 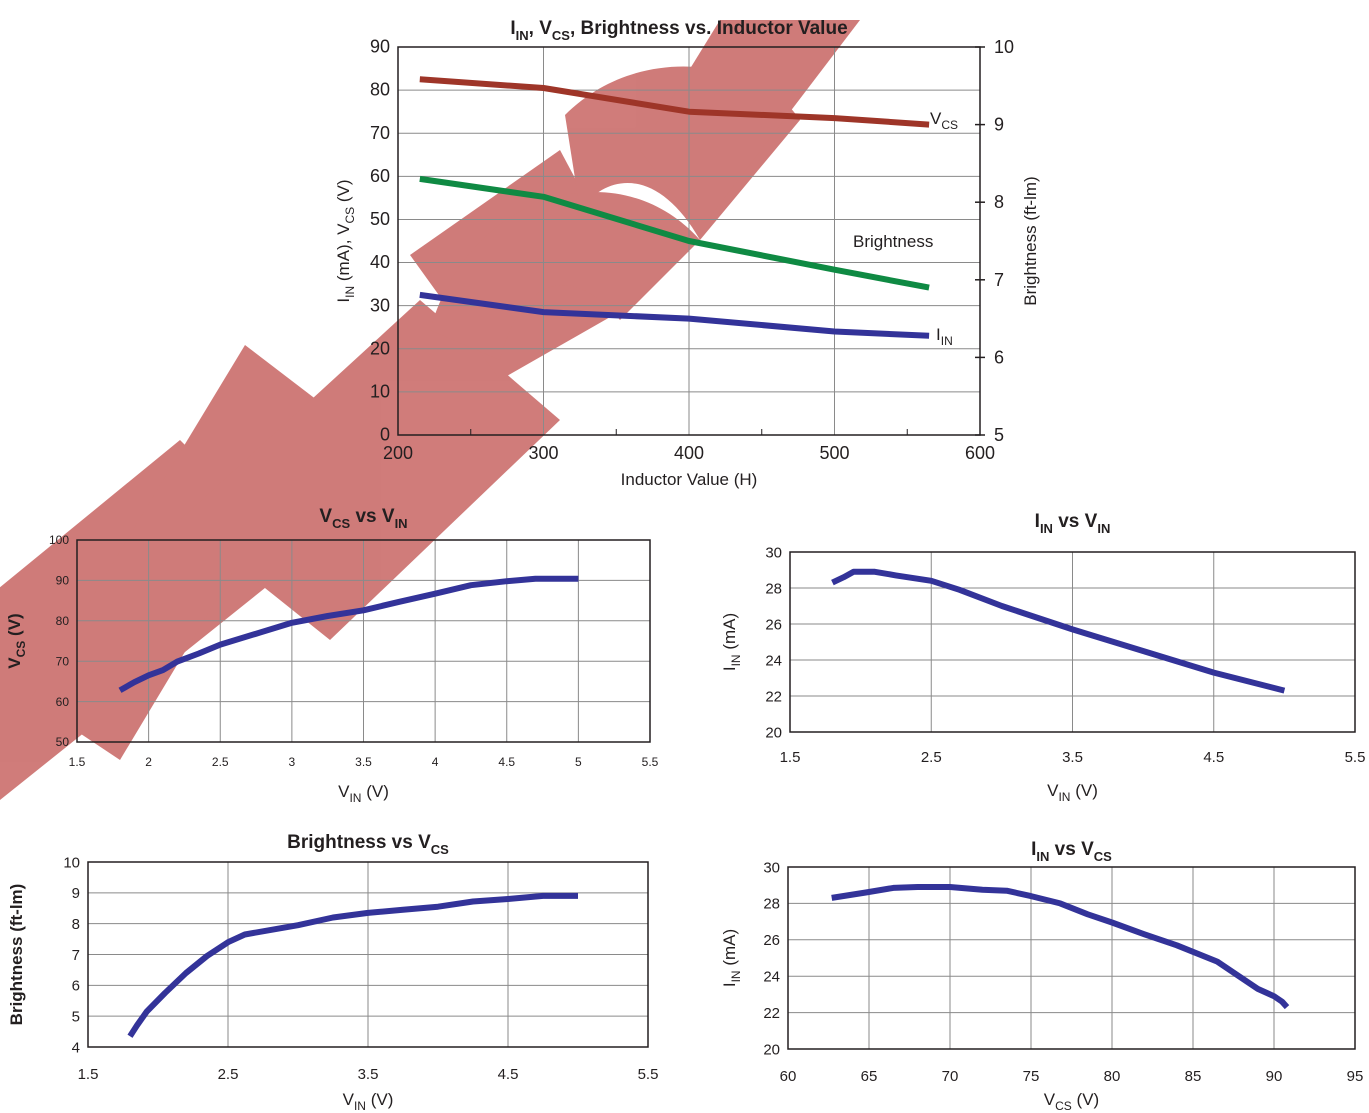 What do you see at coordinates (16, 640) in the screenshot?
I see `y-axis-label: VCS​ (V)` at bounding box center [16, 640].